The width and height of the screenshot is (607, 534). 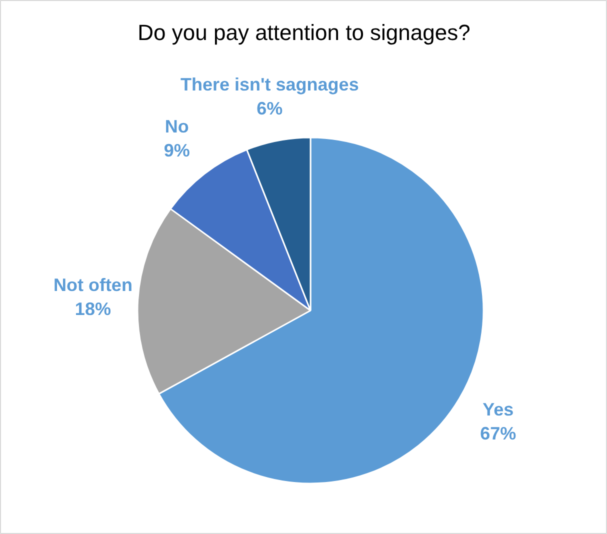 I want to click on slice-label: No, so click(x=176, y=126).